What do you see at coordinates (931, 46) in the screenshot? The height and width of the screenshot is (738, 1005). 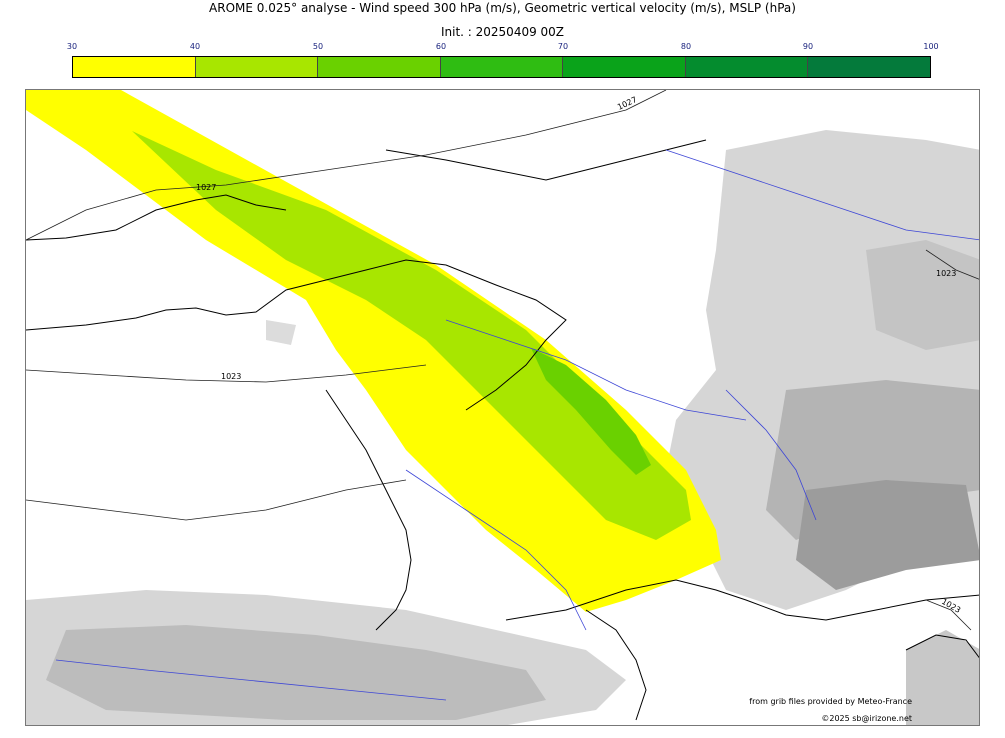 I see `colorbar-tick: 100` at bounding box center [931, 46].